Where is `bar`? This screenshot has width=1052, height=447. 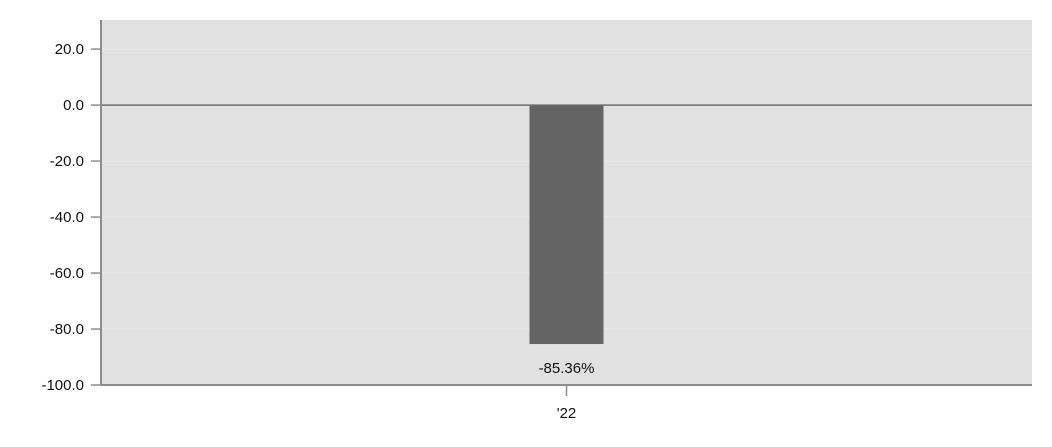 bar is located at coordinates (566, 225).